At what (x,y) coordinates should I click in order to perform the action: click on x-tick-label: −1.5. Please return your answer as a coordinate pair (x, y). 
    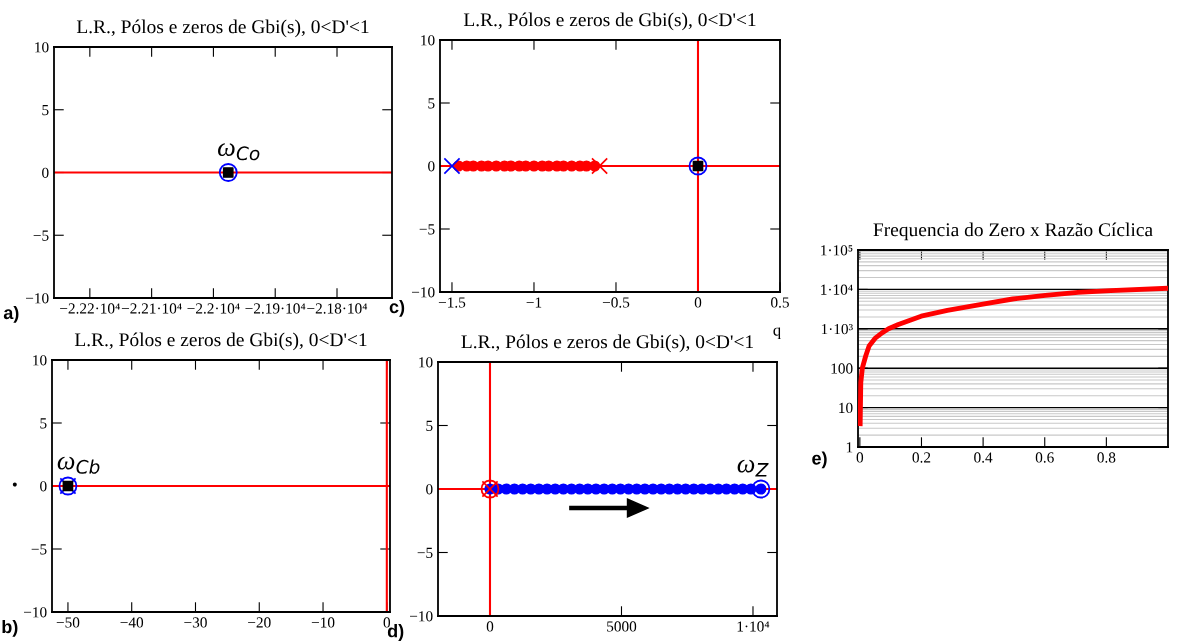
    Looking at the image, I should click on (452, 302).